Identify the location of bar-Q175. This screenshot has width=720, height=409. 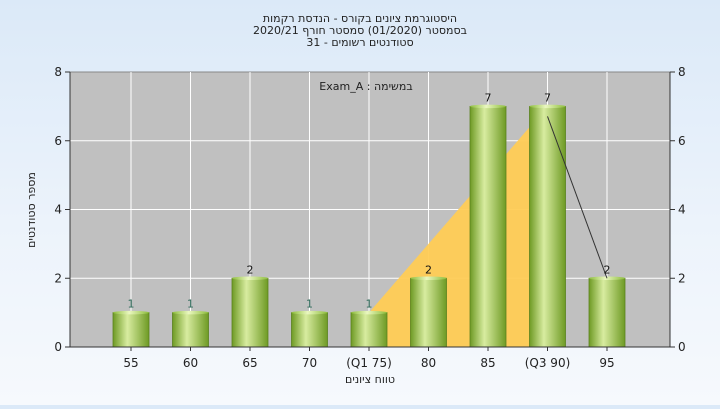
(369, 330).